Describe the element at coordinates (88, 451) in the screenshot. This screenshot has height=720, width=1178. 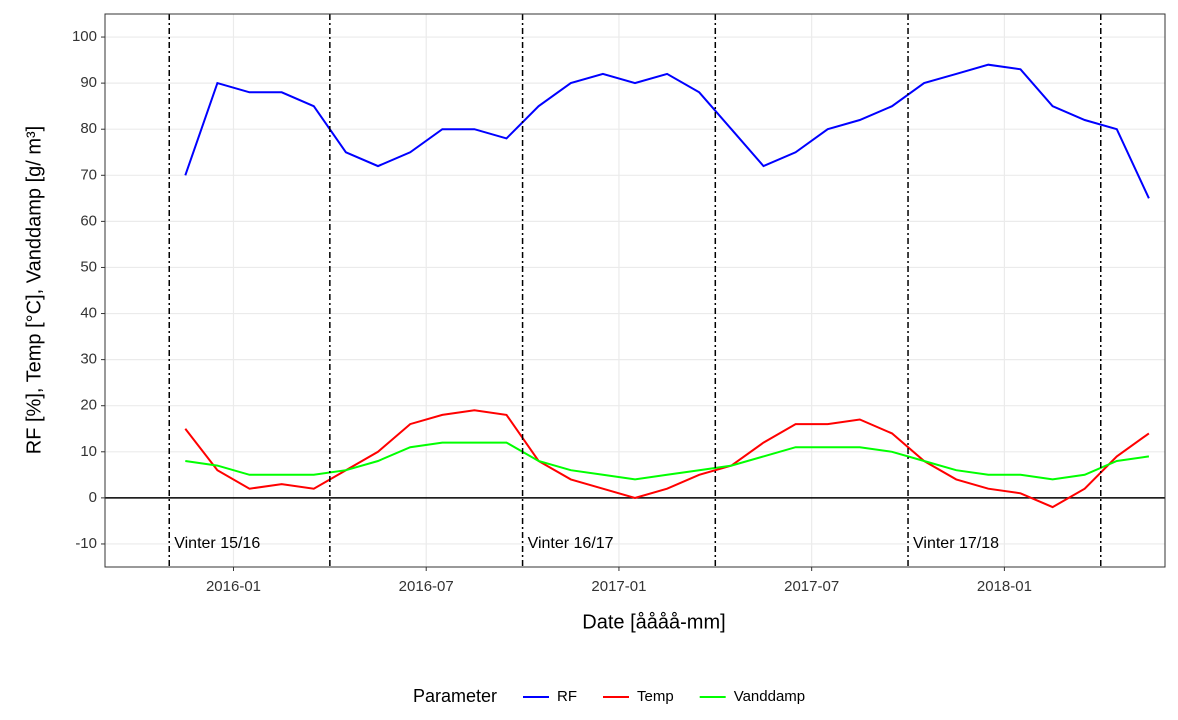
I see `y-tick-label: 10` at that location.